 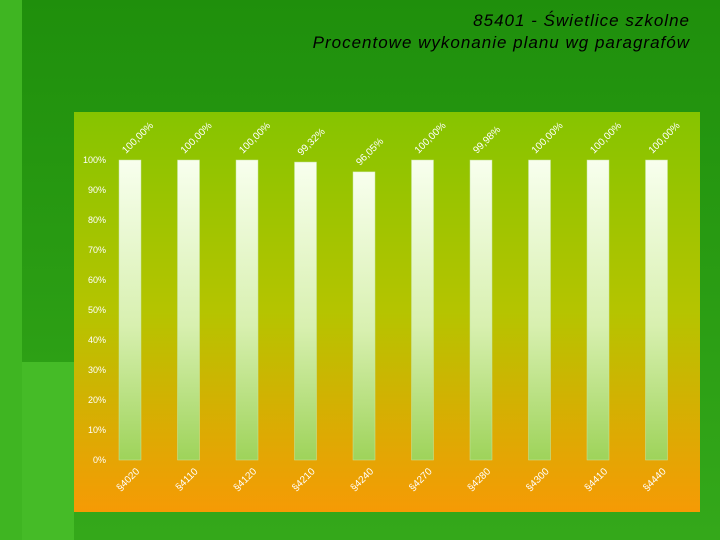 What do you see at coordinates (97, 280) in the screenshot?
I see `y-tick-label: 60%` at bounding box center [97, 280].